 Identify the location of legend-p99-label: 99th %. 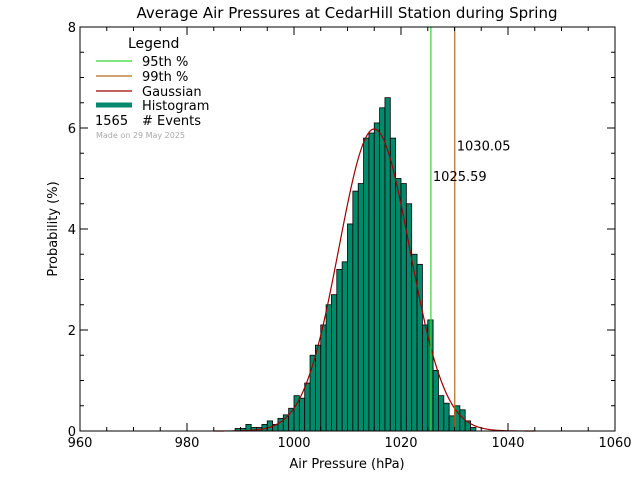
(165, 77).